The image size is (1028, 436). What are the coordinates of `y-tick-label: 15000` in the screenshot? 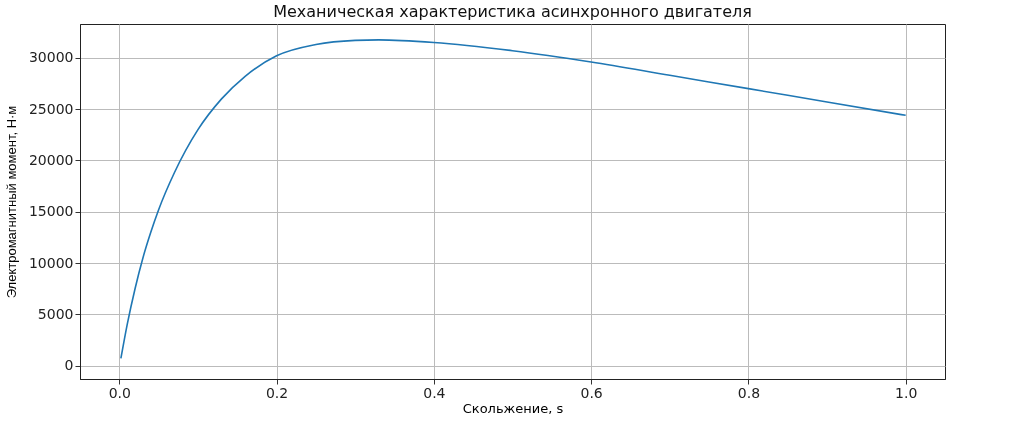 It's located at (51, 211).